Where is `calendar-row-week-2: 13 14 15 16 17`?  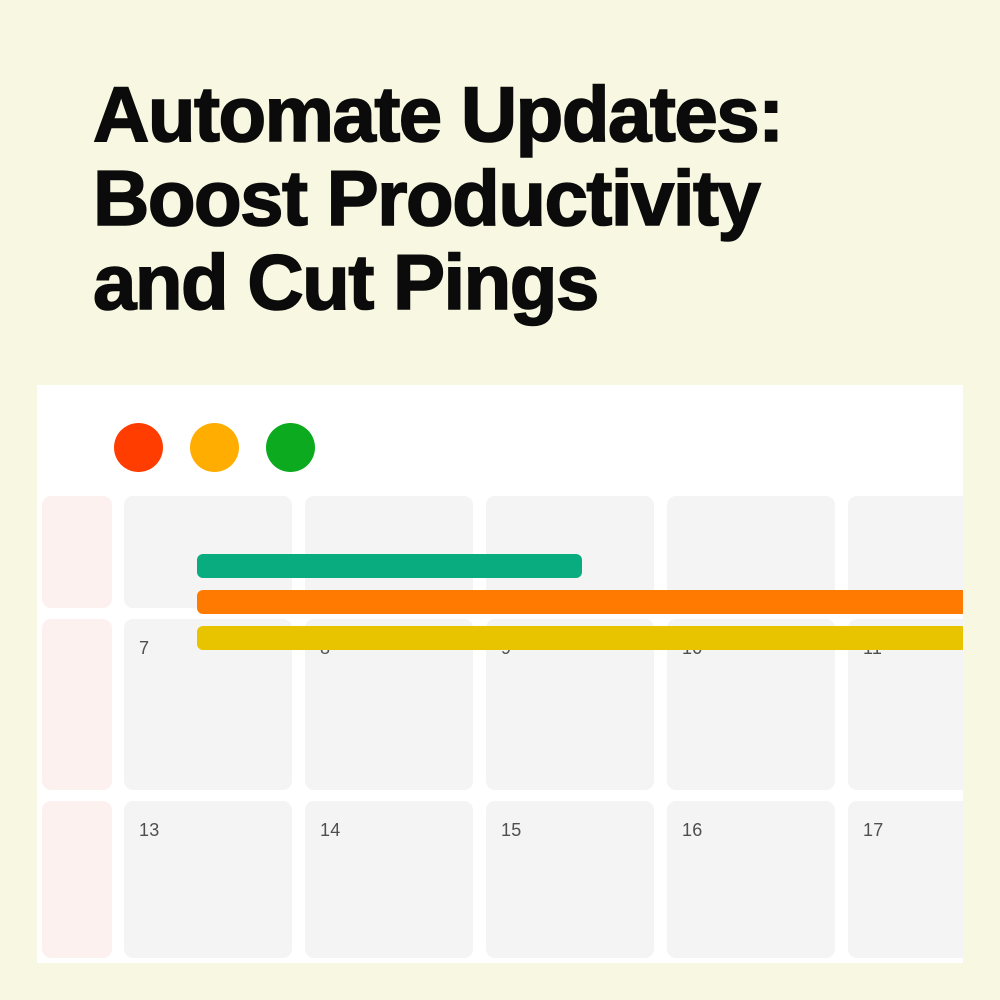 calendar-row-week-2: 13 14 15 16 17 is located at coordinates (502, 879).